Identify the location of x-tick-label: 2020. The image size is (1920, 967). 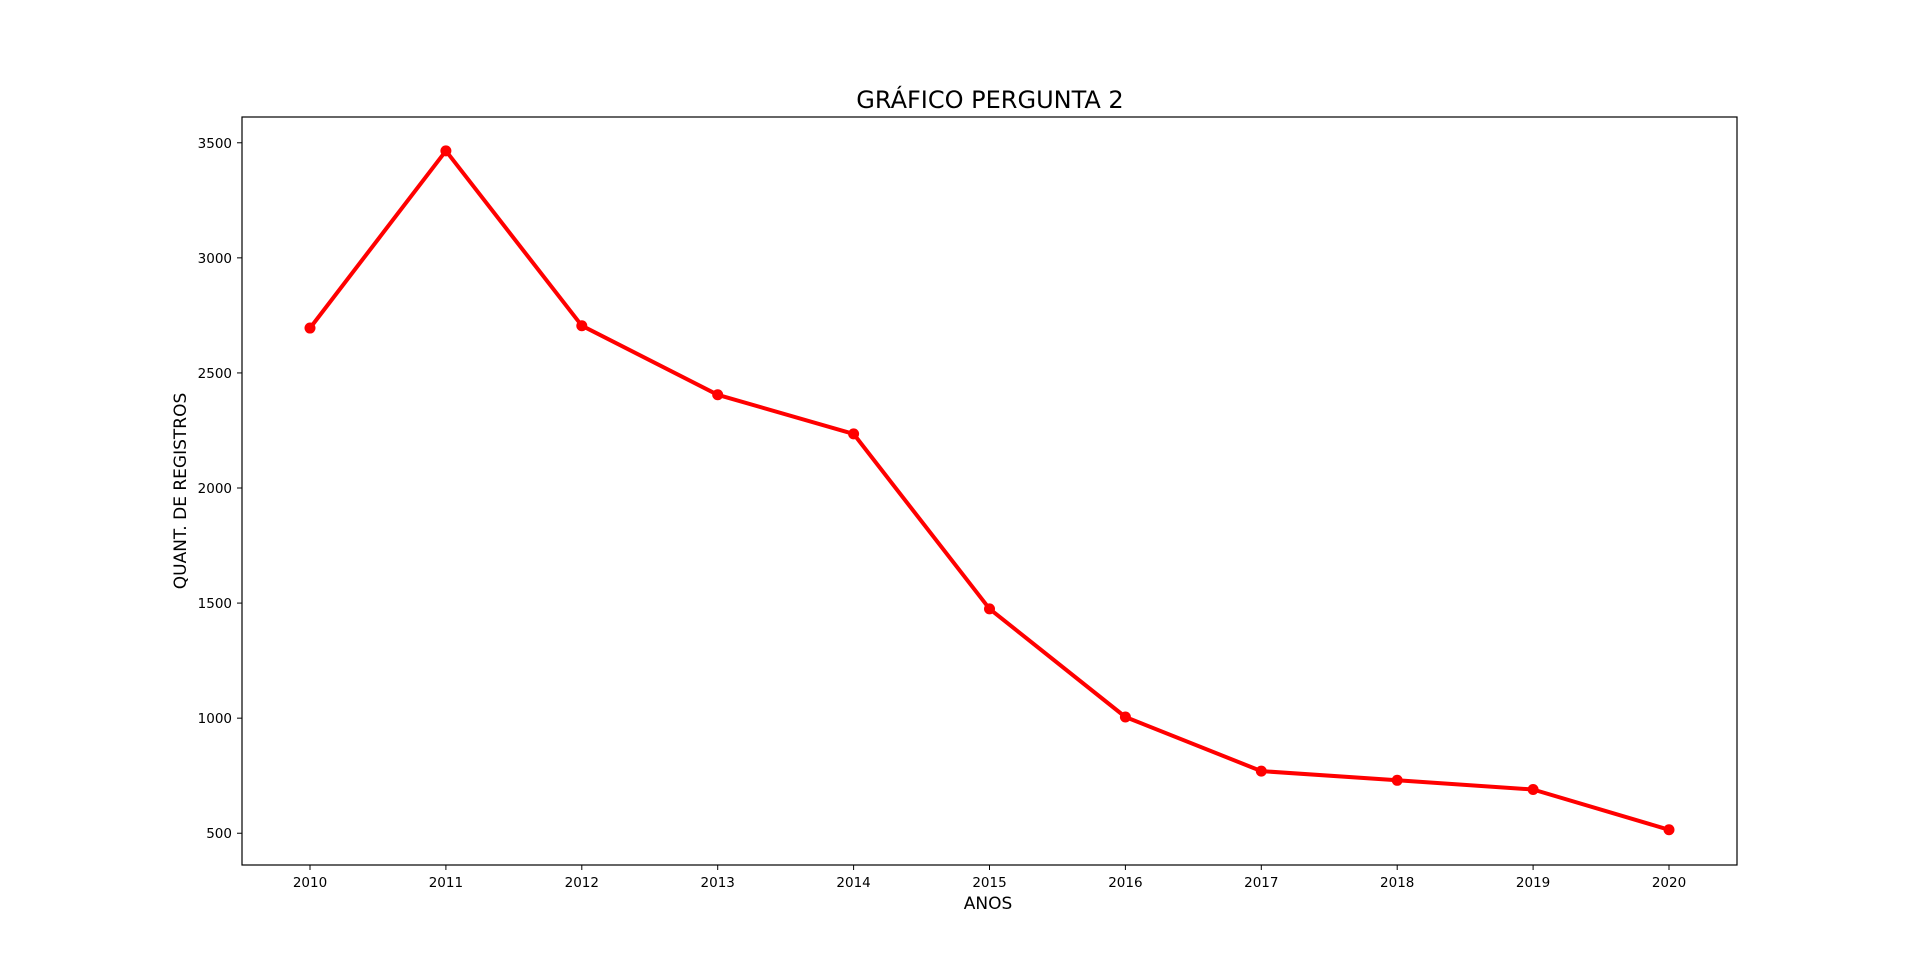
(1669, 883).